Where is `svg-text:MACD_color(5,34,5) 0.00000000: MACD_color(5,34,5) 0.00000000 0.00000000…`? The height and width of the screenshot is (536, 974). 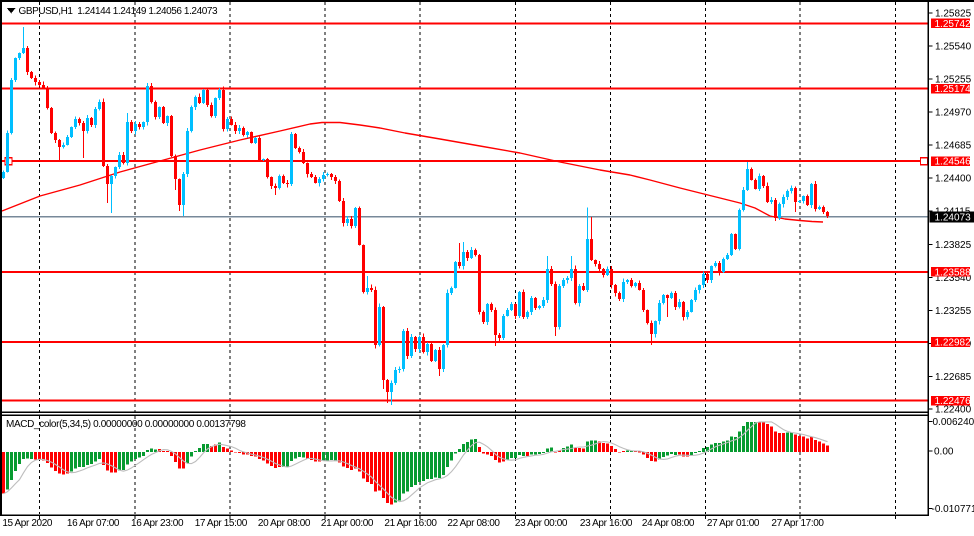
svg-text:MACD_color(5,34,5) 0.00000000: MACD_color(5,34,5) 0.00000000 0.00000000… is located at coordinates (126, 424).